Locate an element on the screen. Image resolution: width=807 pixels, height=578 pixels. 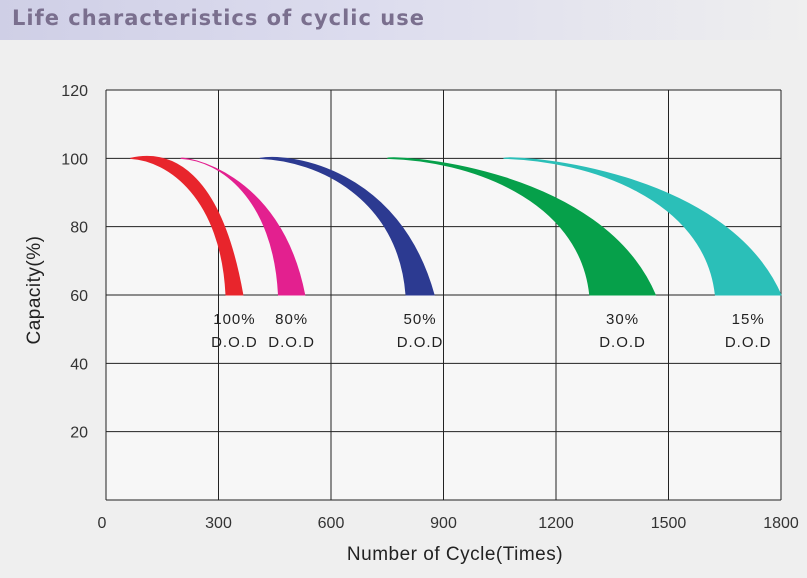
dod-label-percent: 15% is located at coordinates (748, 319).